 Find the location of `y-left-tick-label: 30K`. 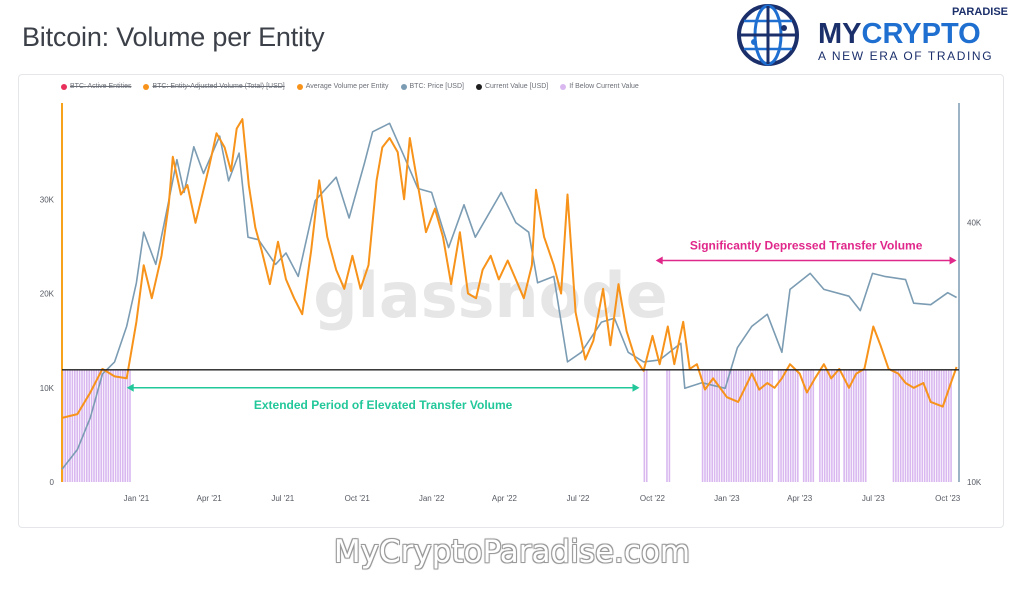

y-left-tick-label: 30K is located at coordinates (47, 199).